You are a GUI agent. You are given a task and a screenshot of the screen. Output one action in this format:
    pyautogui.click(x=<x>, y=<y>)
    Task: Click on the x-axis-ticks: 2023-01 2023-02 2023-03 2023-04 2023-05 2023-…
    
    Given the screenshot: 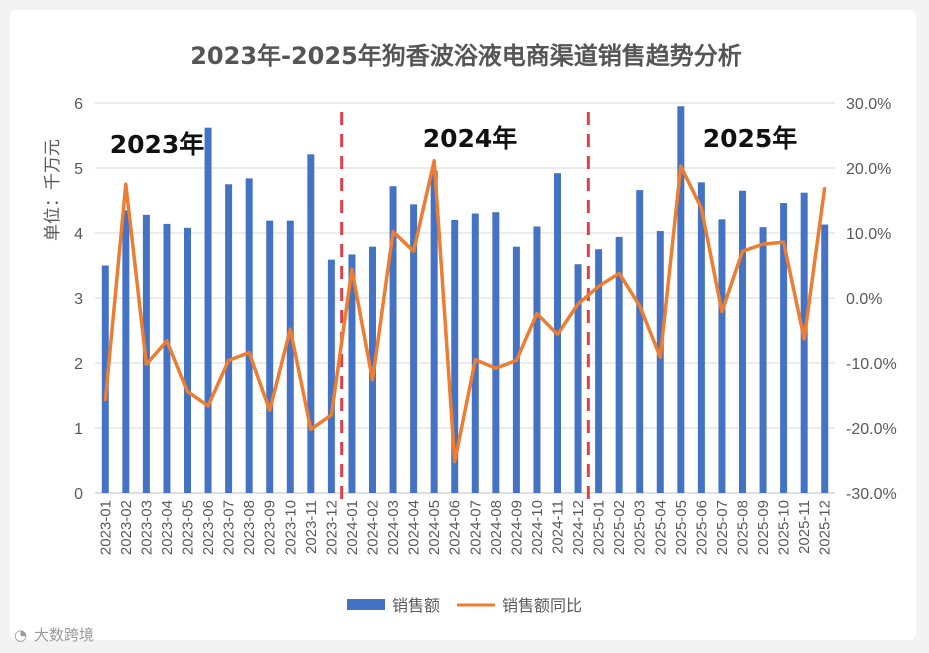 What is the action you would take?
    pyautogui.click(x=465, y=527)
    